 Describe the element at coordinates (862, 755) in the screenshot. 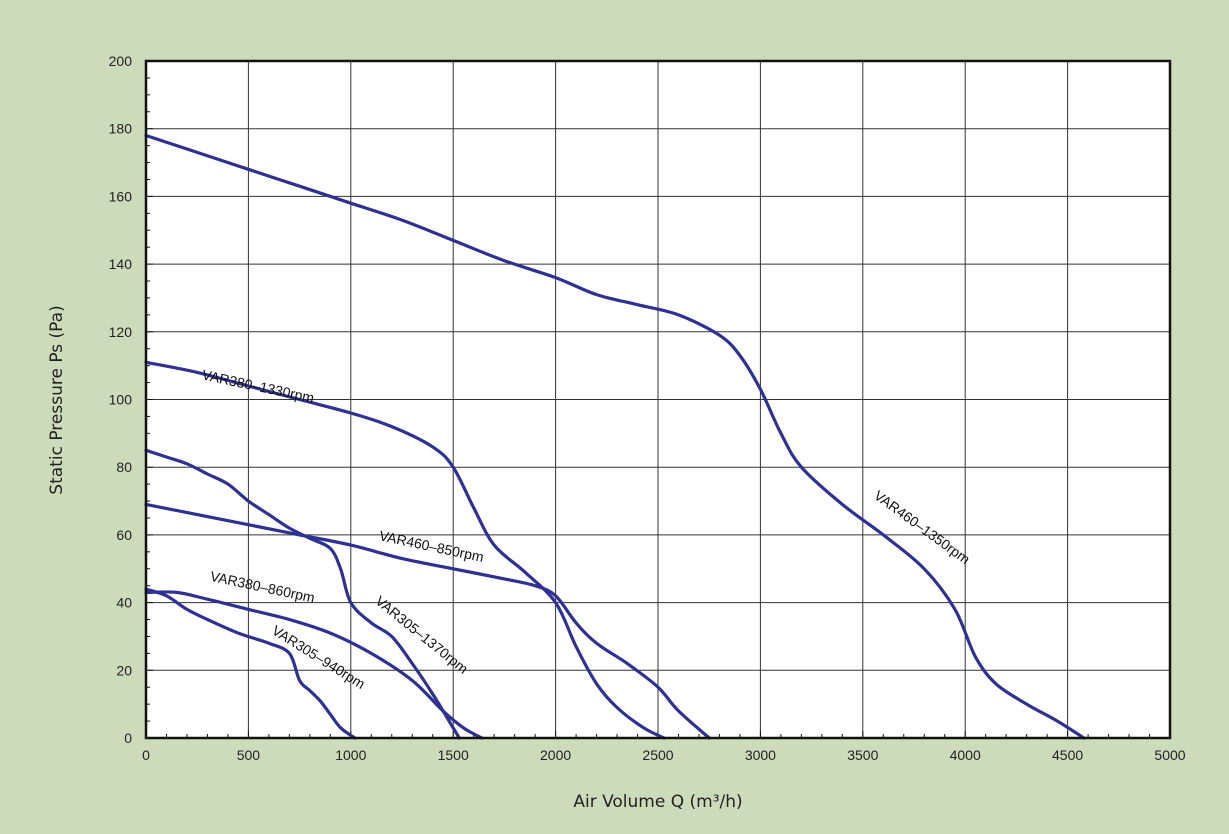

I see `x-tick-label: 3500` at that location.